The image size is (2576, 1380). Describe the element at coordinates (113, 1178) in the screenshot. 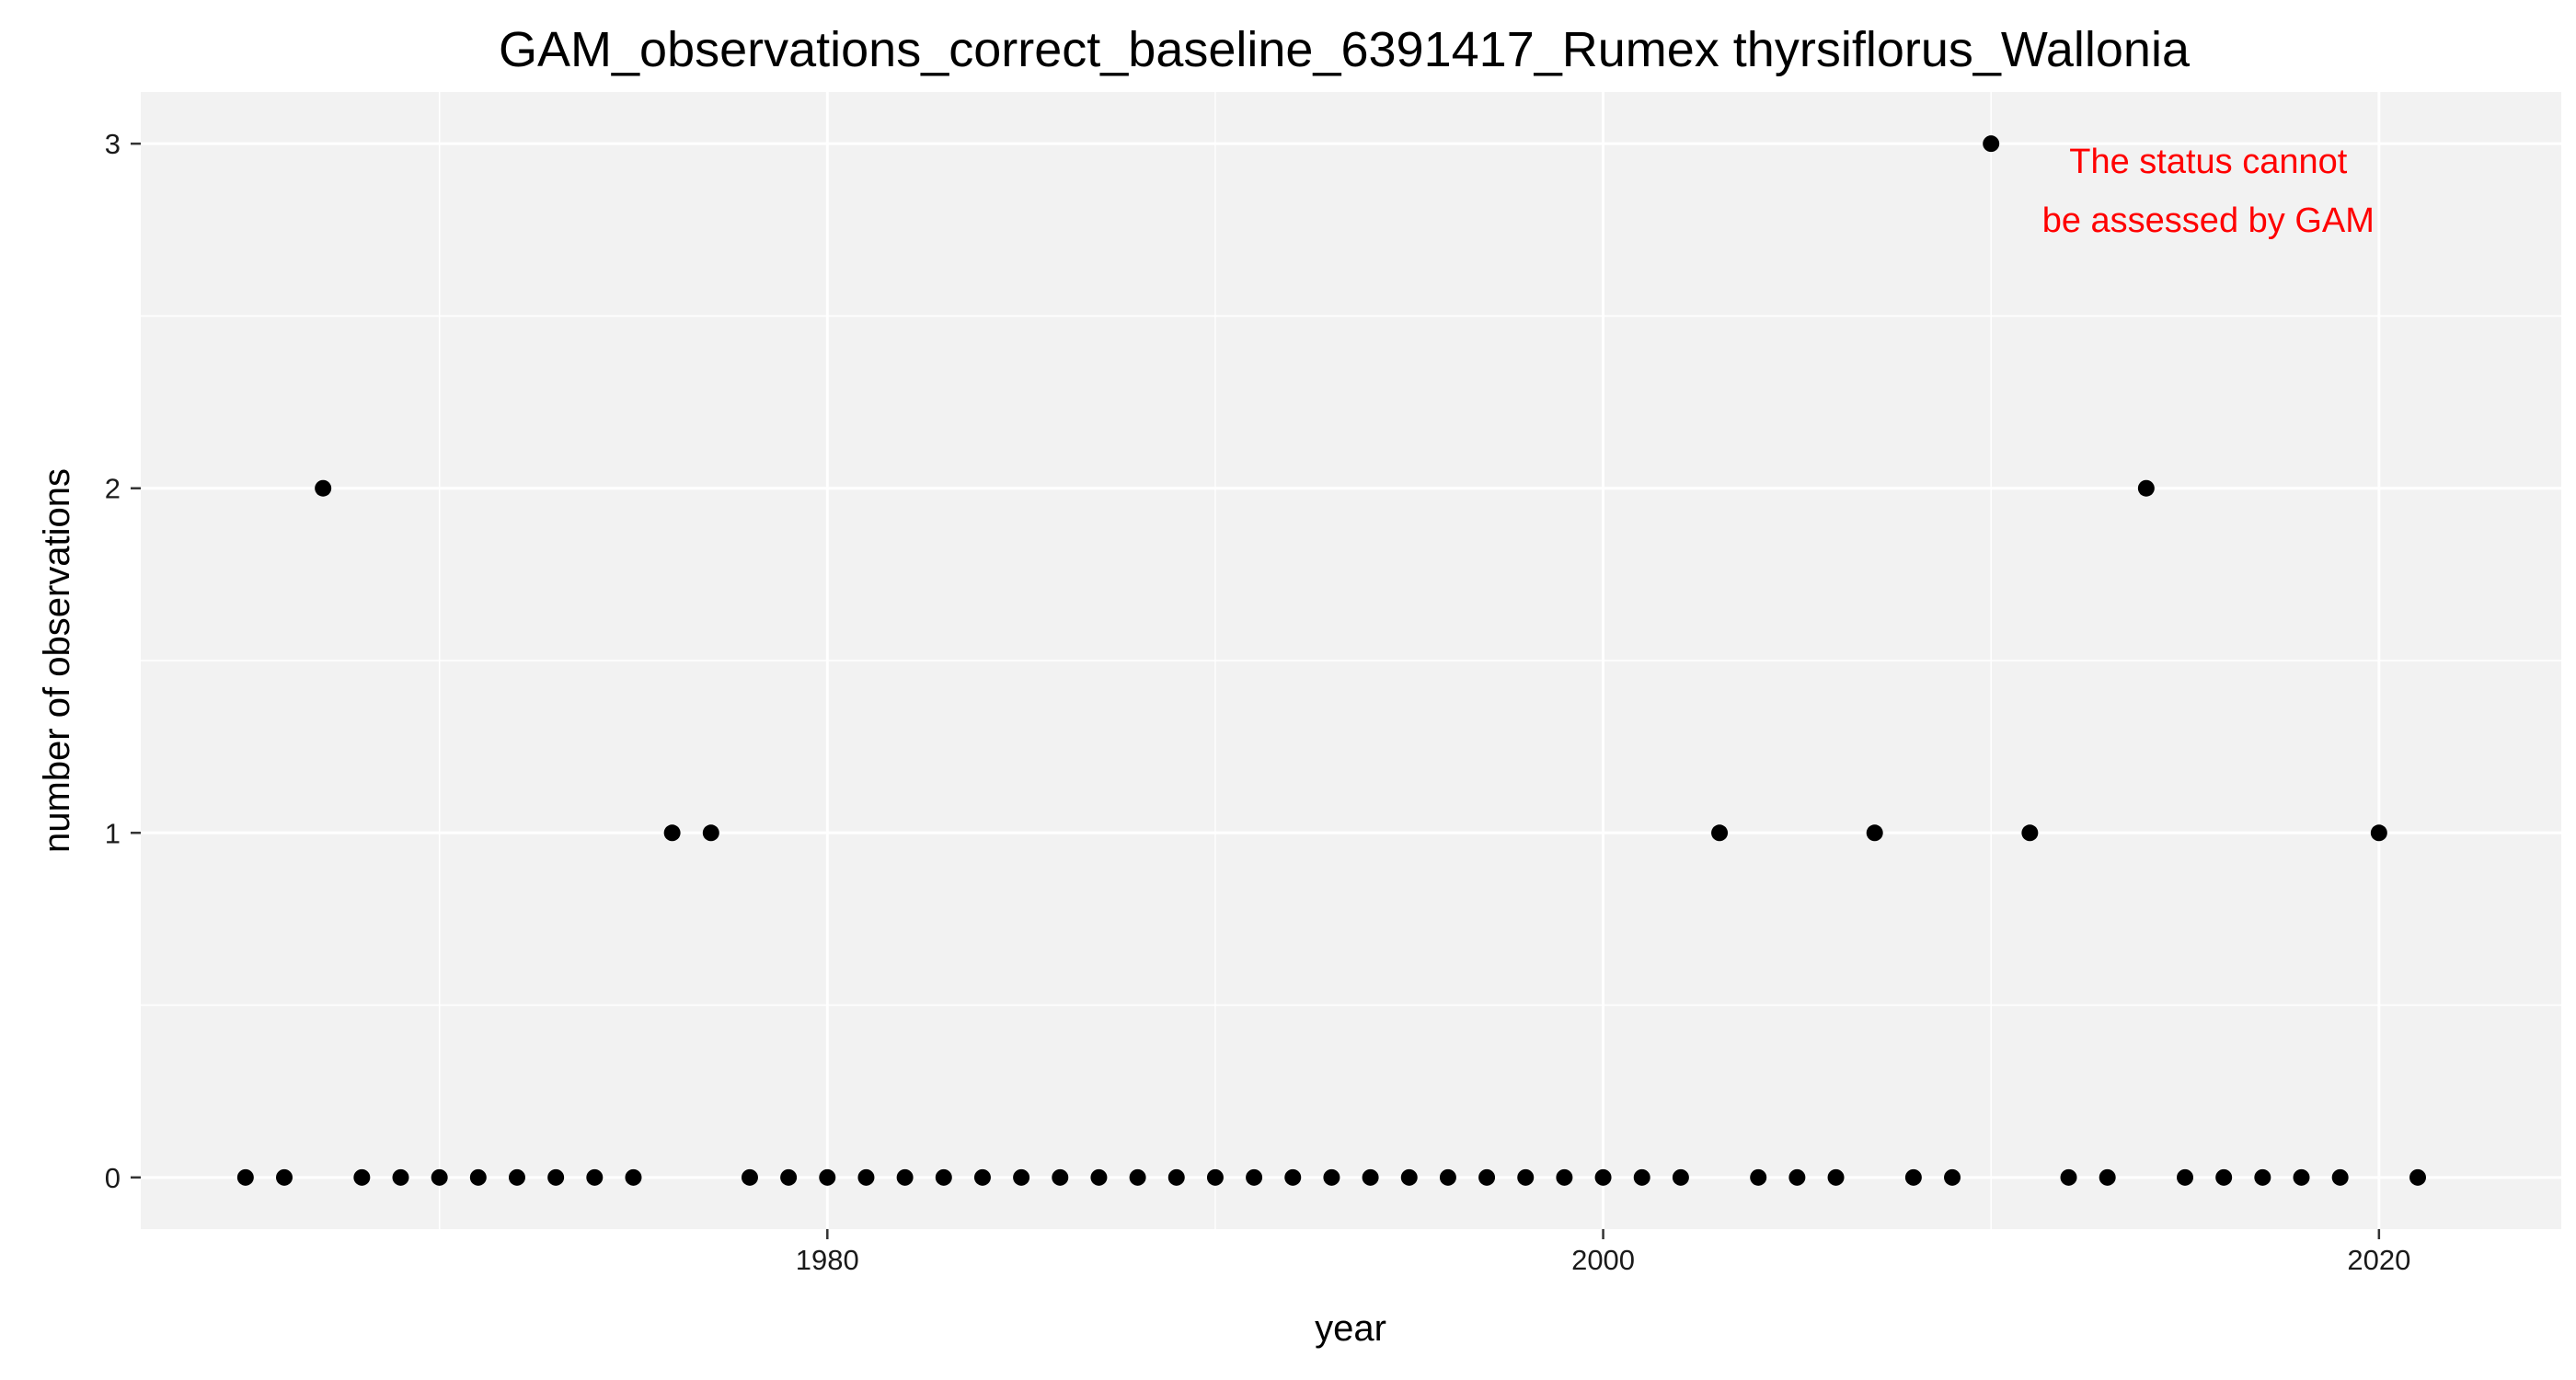

I see `y-tick-label: 0` at that location.